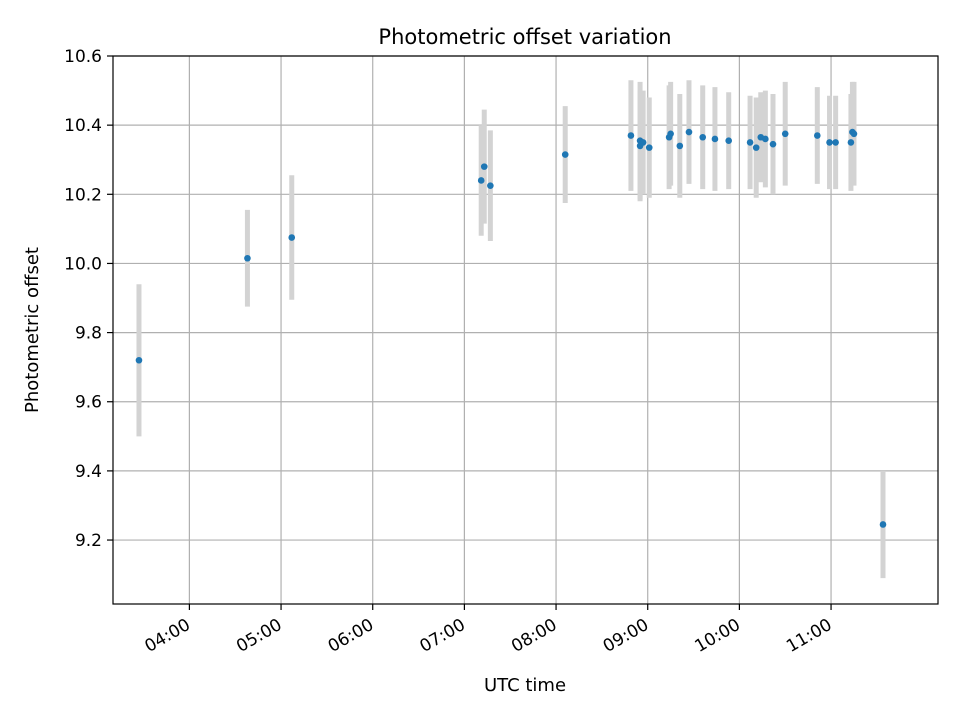 The image size is (960, 720). I want to click on x-tick-label: 04:00, so click(167, 636).